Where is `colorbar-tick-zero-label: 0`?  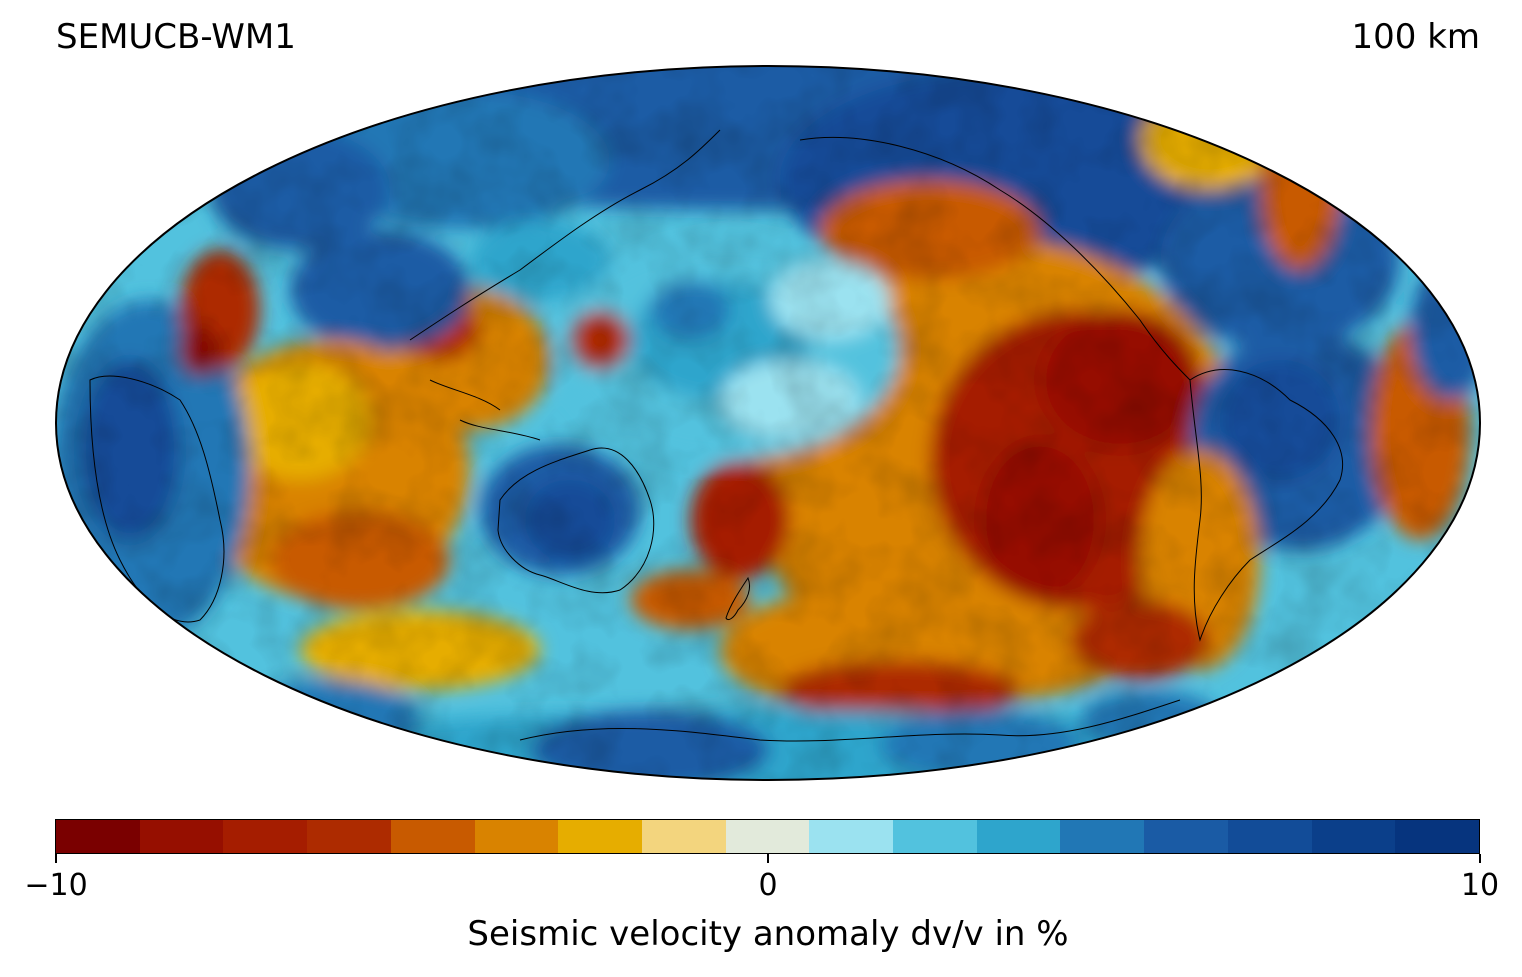 colorbar-tick-zero-label: 0 is located at coordinates (768, 885).